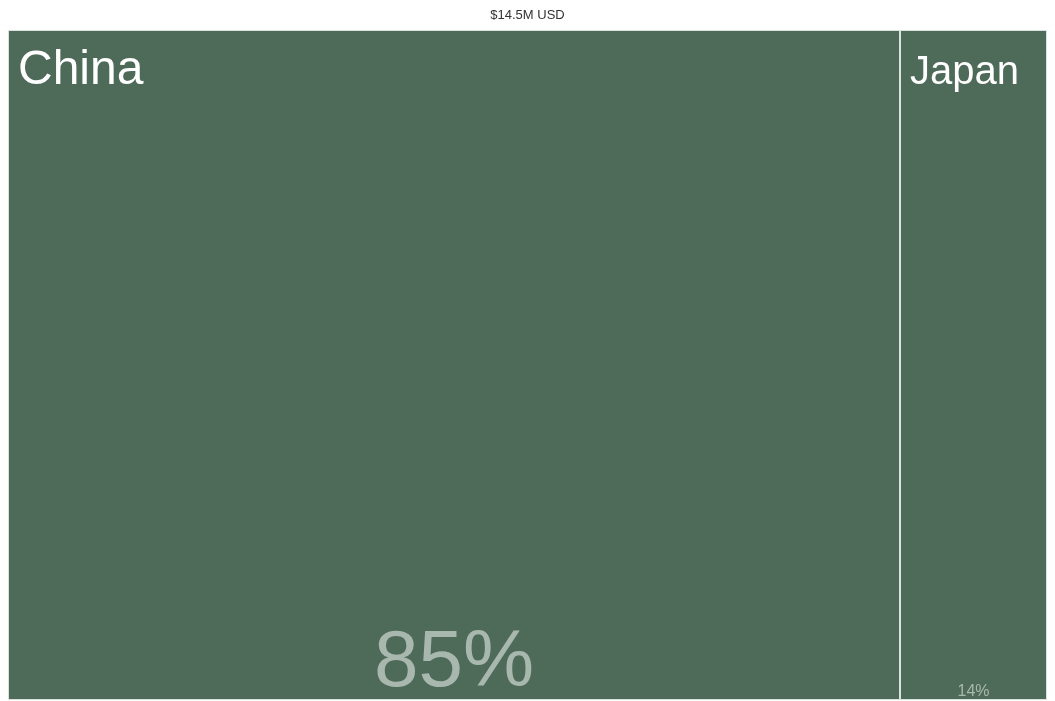 This screenshot has height=701, width=1055. Describe the element at coordinates (527, 15) in the screenshot. I see `text: $14.5M USD` at that location.